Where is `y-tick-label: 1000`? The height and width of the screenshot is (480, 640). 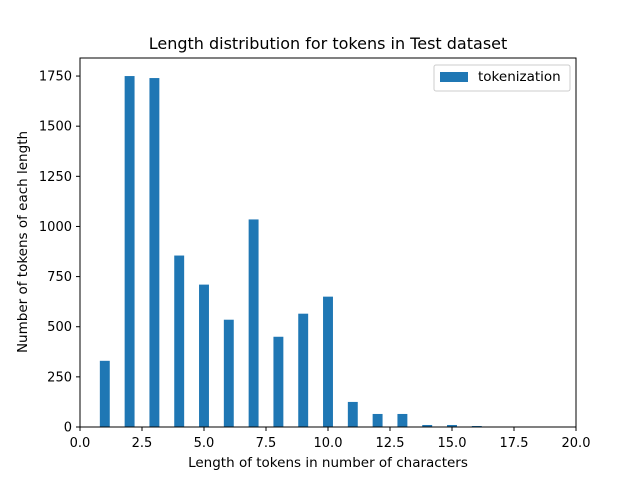
y-tick-label: 1000 is located at coordinates (55, 227).